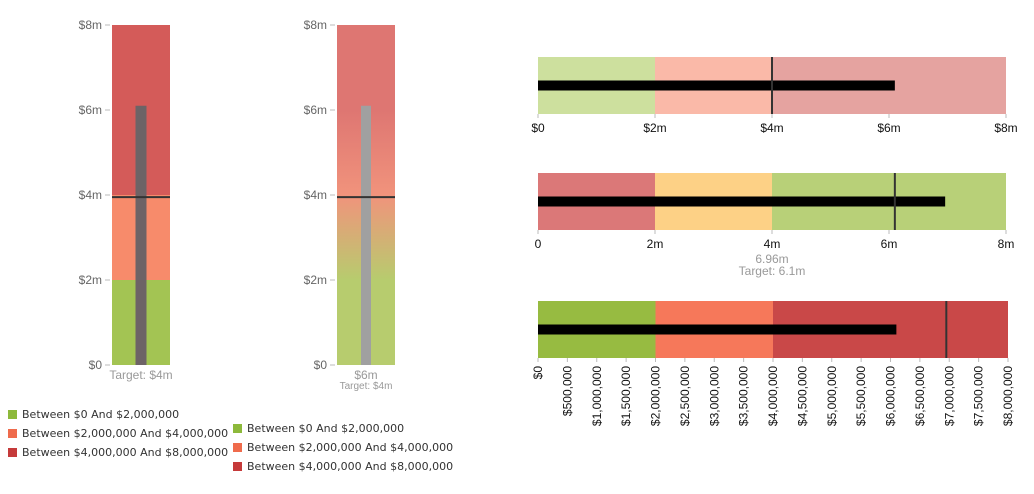 Image resolution: width=1034 pixels, height=494 pixels. What do you see at coordinates (772, 271) in the screenshot?
I see `target-caption: Target: 6.1m` at bounding box center [772, 271].